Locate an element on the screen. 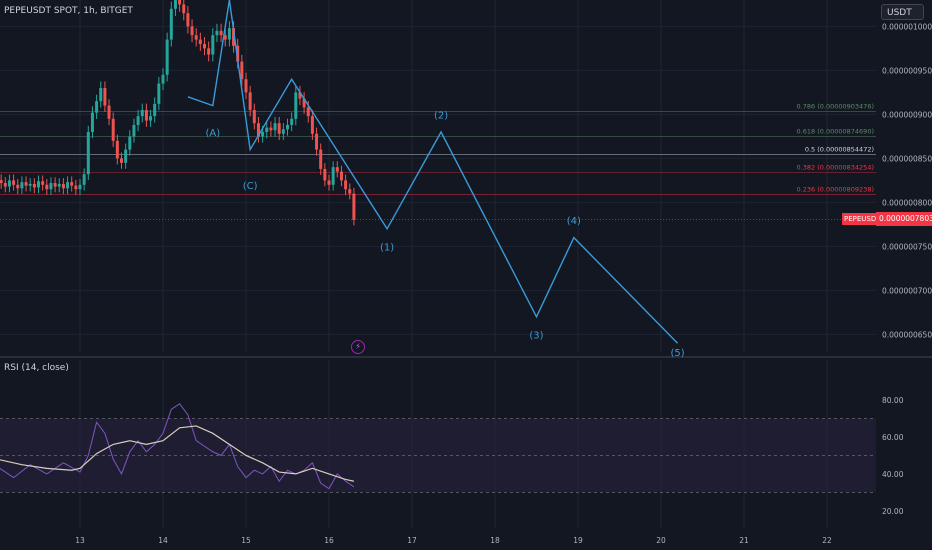  time-tick-label: 20 is located at coordinates (661, 540).